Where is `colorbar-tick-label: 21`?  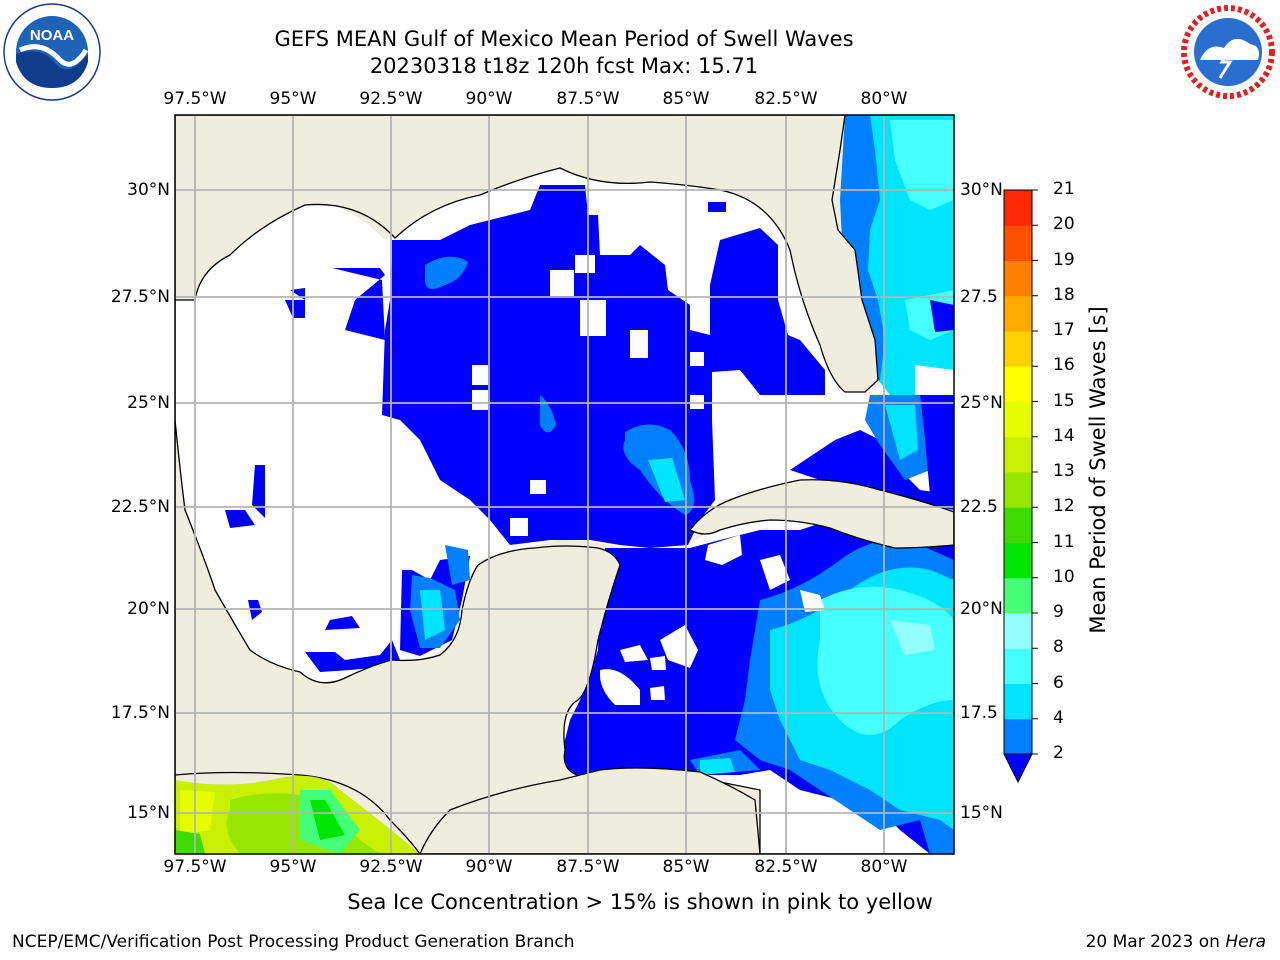 colorbar-tick-label: 21 is located at coordinates (1064, 189).